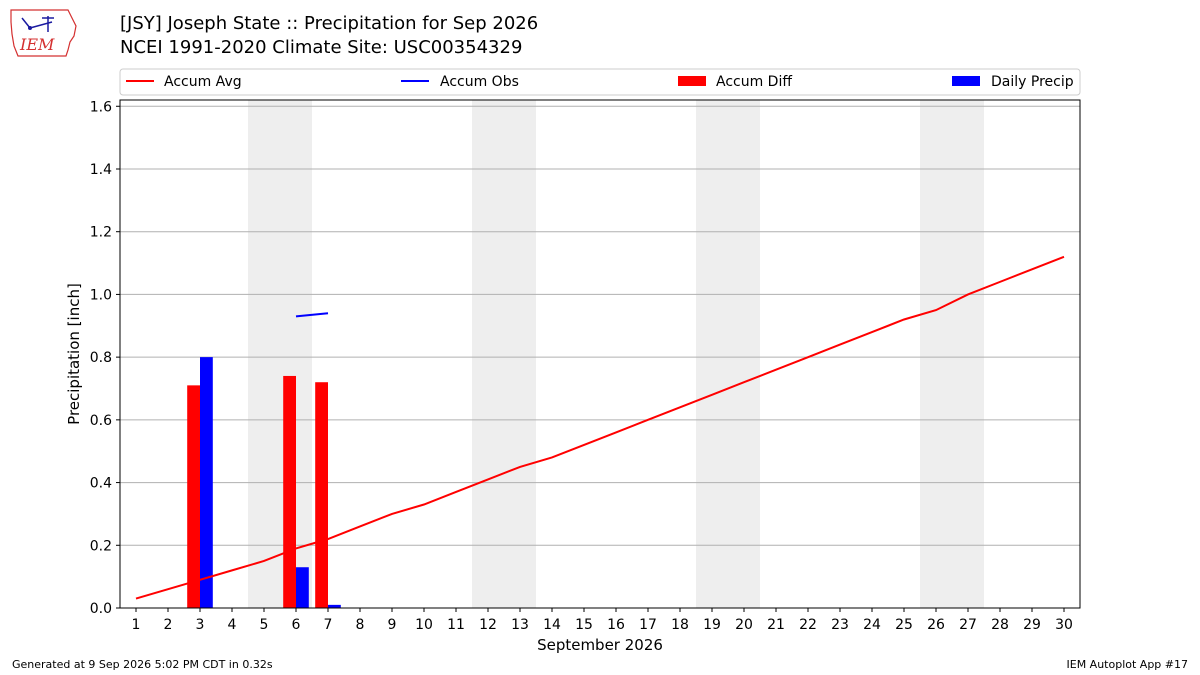 This screenshot has height=675, width=1200. I want to click on x-tick-label: 25, so click(904, 625).